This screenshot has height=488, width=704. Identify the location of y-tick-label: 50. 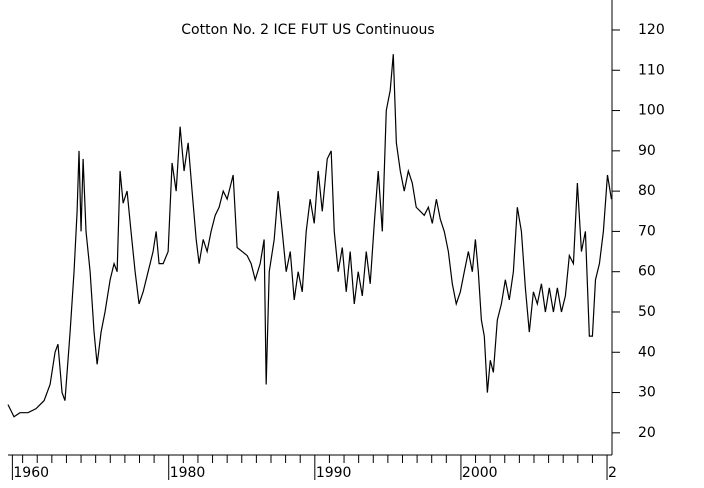
(647, 312).